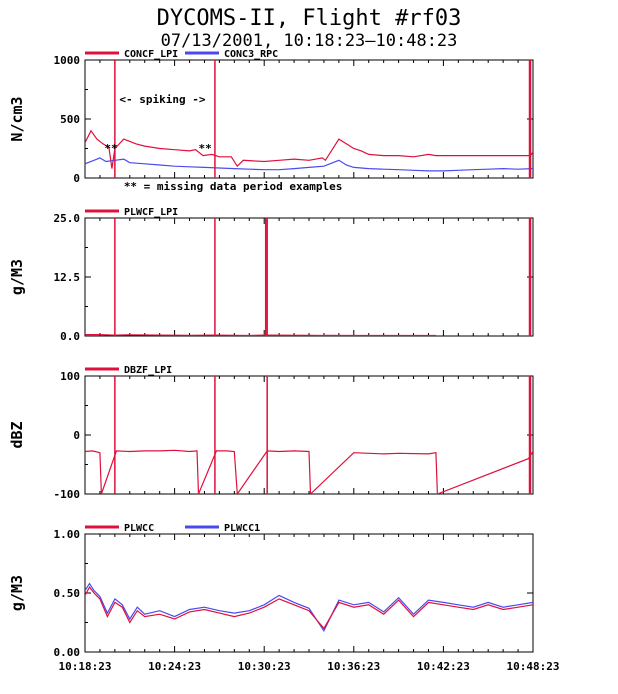  What do you see at coordinates (67, 60) in the screenshot?
I see `y-tick-label: 1000` at bounding box center [67, 60].